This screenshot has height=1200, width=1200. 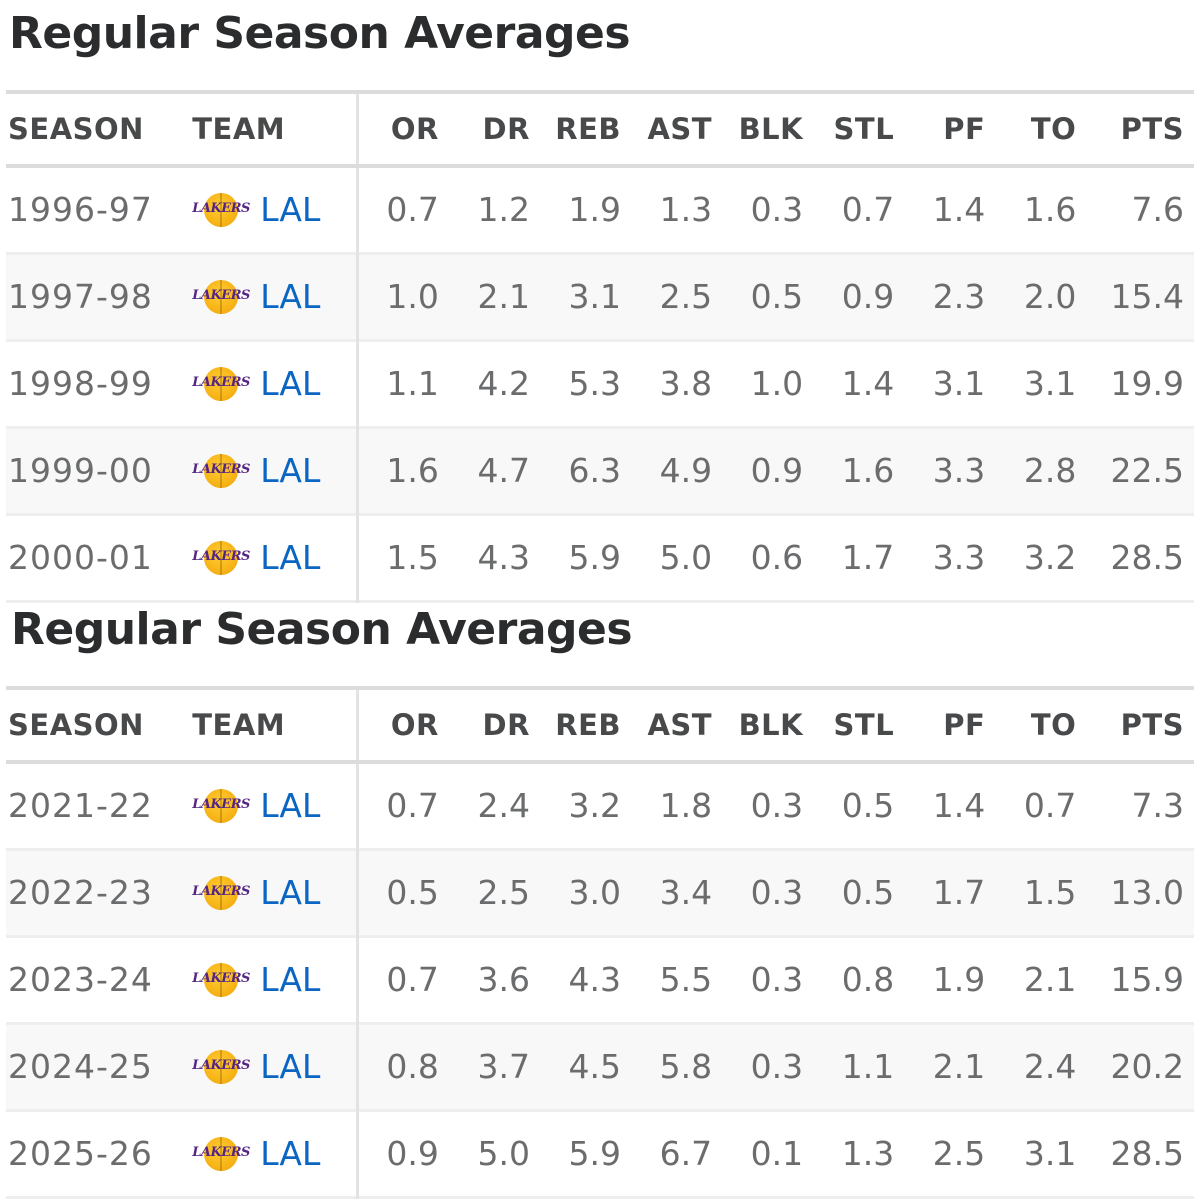 I want to click on stl-cell: 0.8, so click(x=868, y=979).